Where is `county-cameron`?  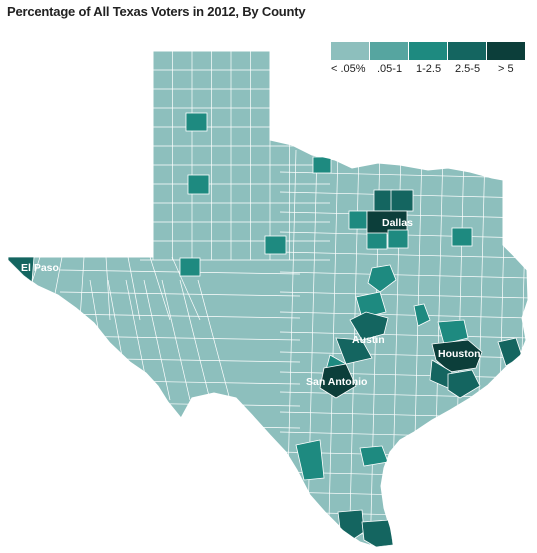 county-cameron is located at coordinates (377, 533).